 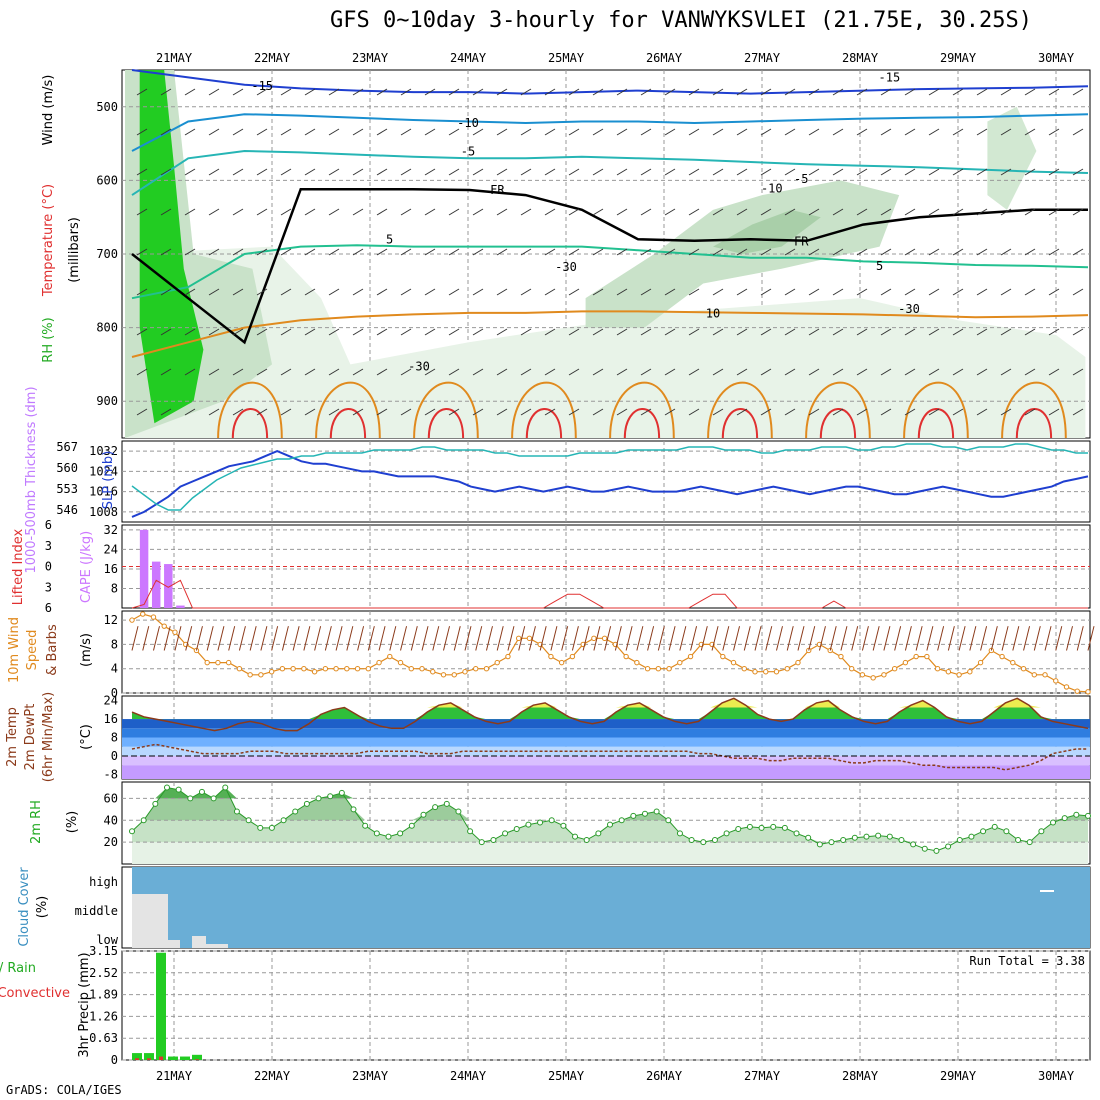 What do you see at coordinates (111, 569) in the screenshot?
I see `cape-tick: 16` at bounding box center [111, 569].